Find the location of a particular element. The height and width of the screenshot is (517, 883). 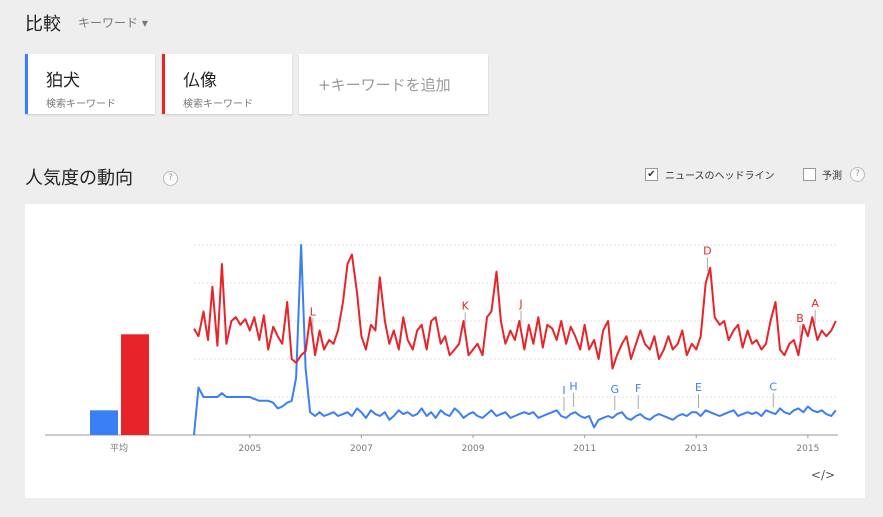

news-label: D is located at coordinates (707, 250).